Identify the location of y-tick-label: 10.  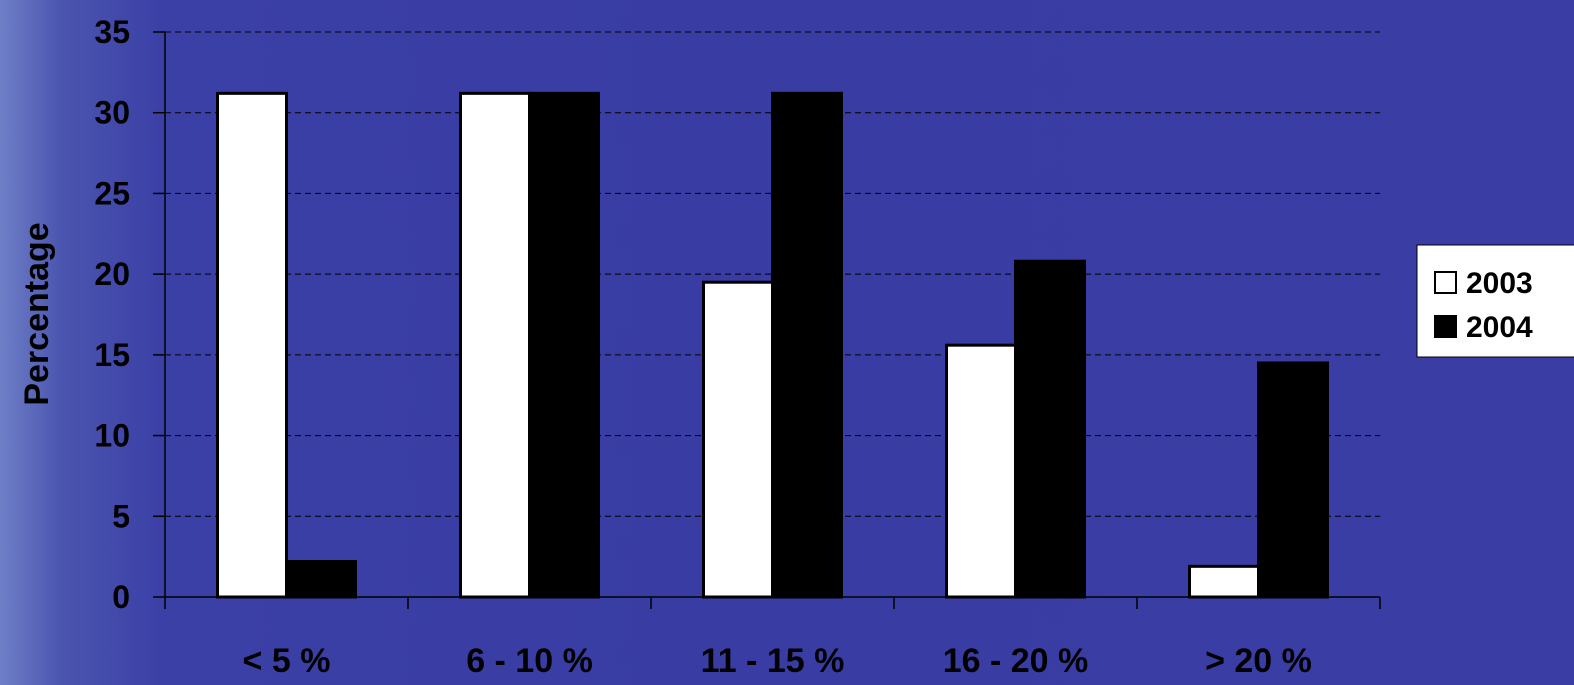
(112, 436).